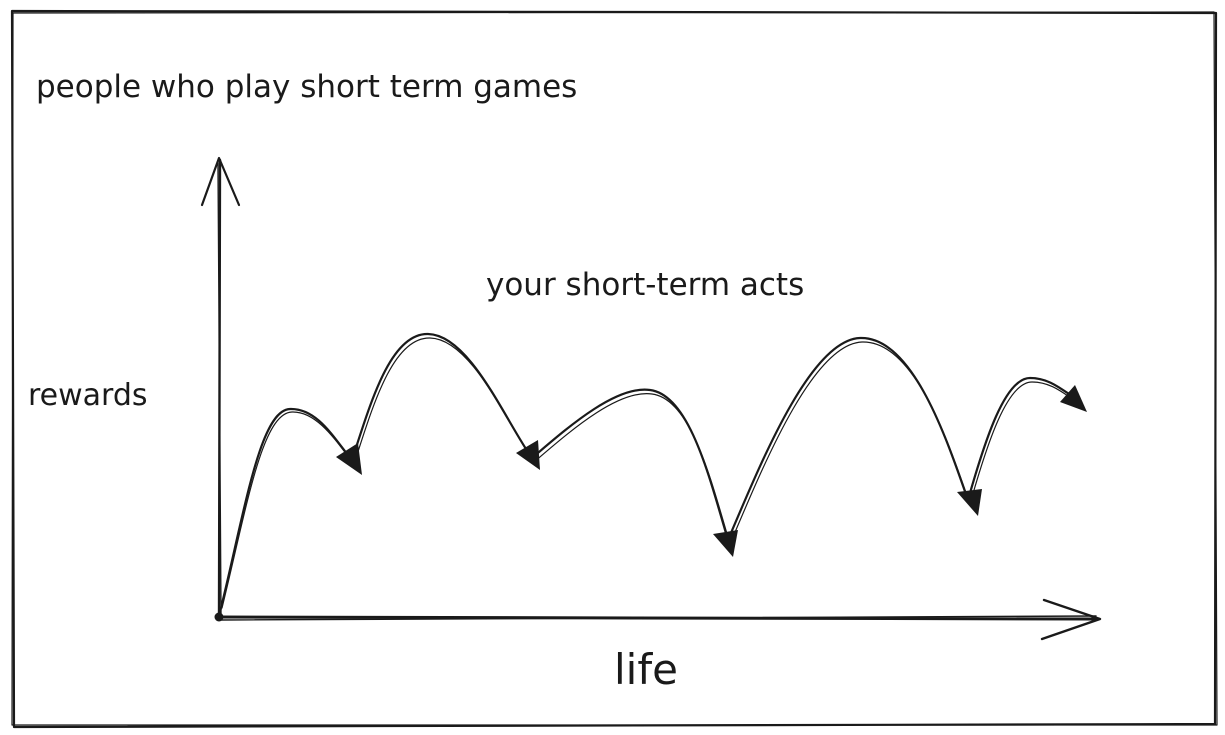 The height and width of the screenshot is (735, 1225). Describe the element at coordinates (220, 181) in the screenshot. I see `y-axis-arrowhead` at that location.